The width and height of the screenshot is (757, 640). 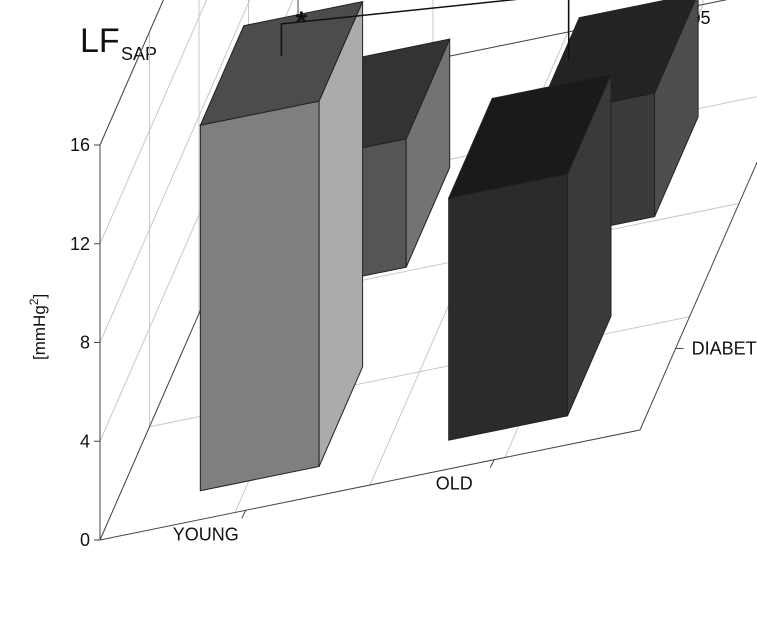 What do you see at coordinates (676, 108) in the screenshot?
I see `bar-side-face` at bounding box center [676, 108].